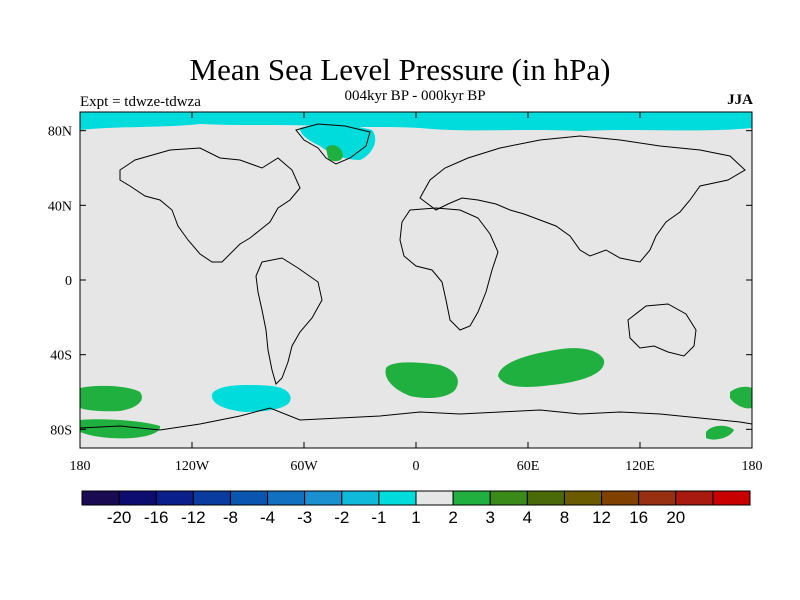 The width and height of the screenshot is (800, 600). What do you see at coordinates (421, 380) in the screenshot?
I see `anomaly-south-atlantic-high` at bounding box center [421, 380].